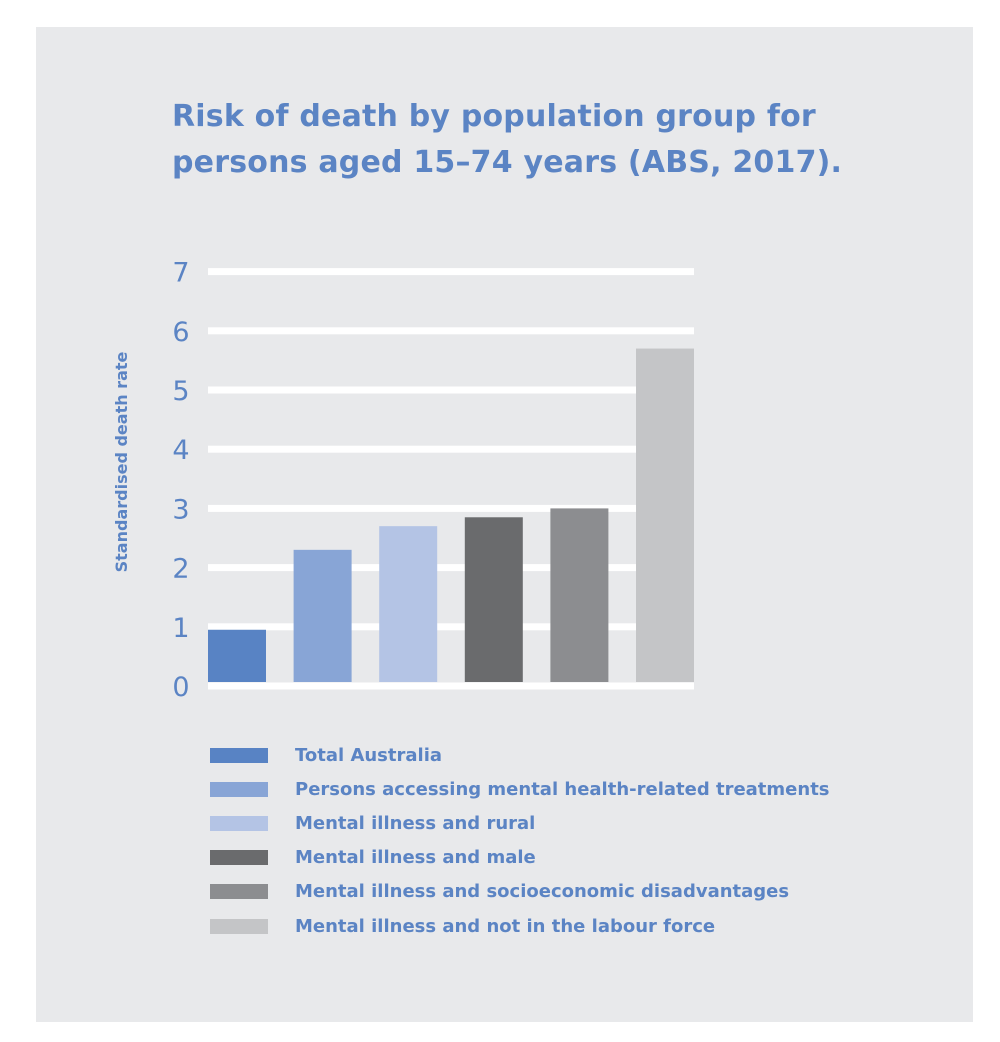 The width and height of the screenshot is (1000, 1042). Describe the element at coordinates (415, 823) in the screenshot. I see `legend-label: Mental illness and rural` at that location.